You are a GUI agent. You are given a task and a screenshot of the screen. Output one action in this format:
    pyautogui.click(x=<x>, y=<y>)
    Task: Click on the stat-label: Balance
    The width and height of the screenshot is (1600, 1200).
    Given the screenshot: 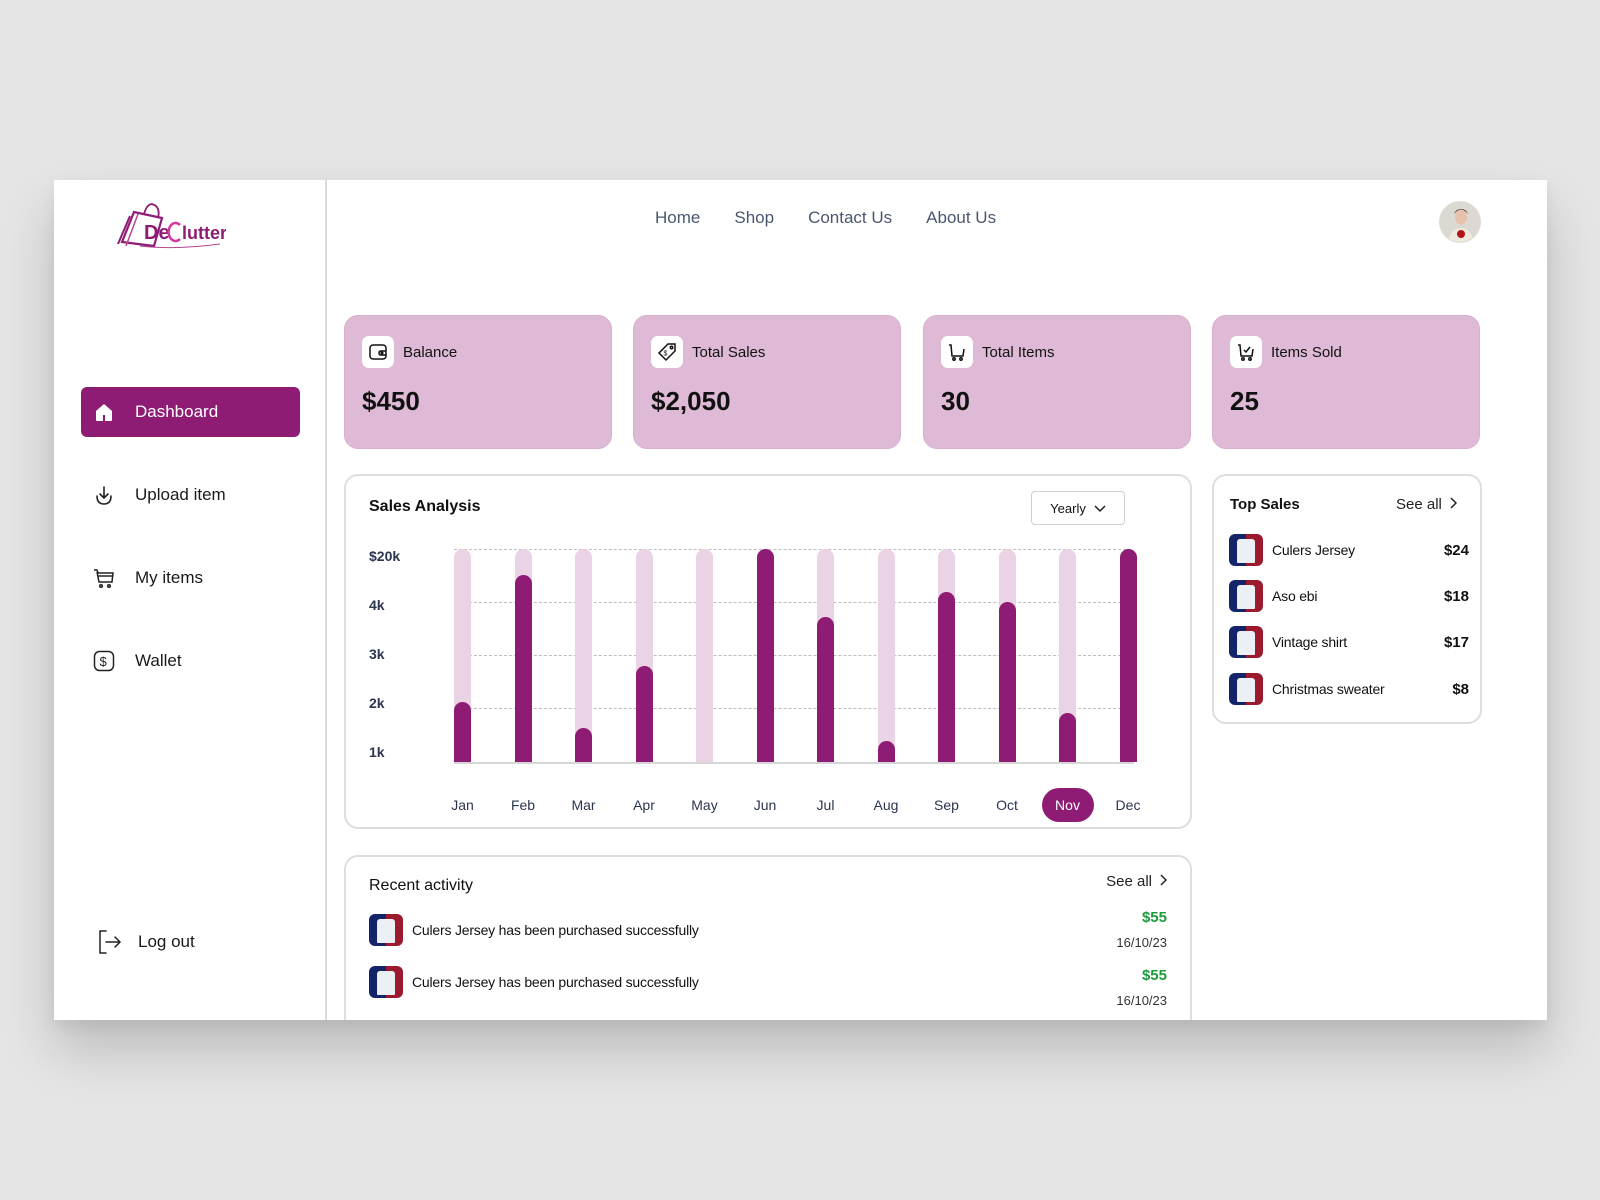 What is the action you would take?
    pyautogui.click(x=430, y=352)
    